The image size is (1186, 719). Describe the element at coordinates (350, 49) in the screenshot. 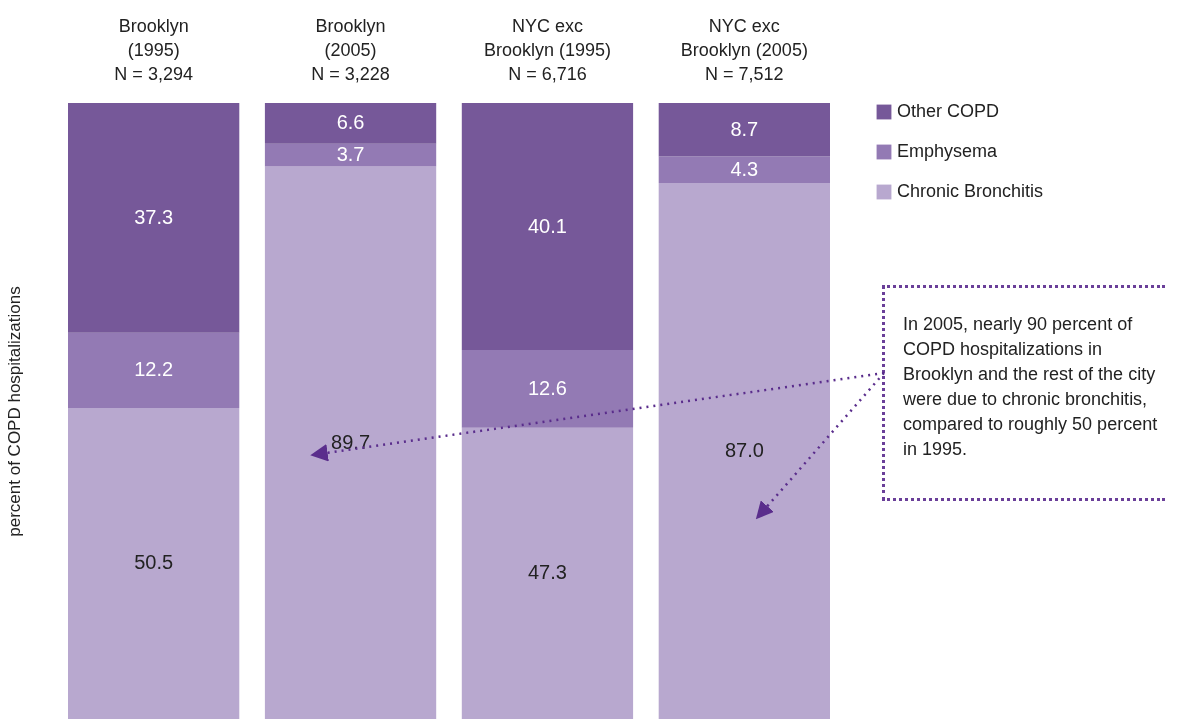

I see `x-tick-label: Brooklyn (2005) N = 3,228` at that location.